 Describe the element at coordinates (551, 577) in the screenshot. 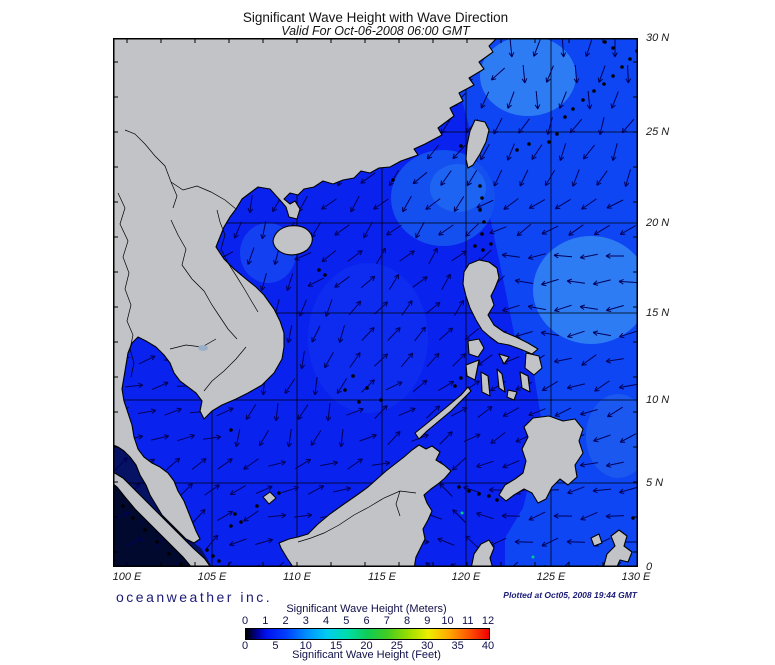

I see `x-axis-label: 125 E` at that location.